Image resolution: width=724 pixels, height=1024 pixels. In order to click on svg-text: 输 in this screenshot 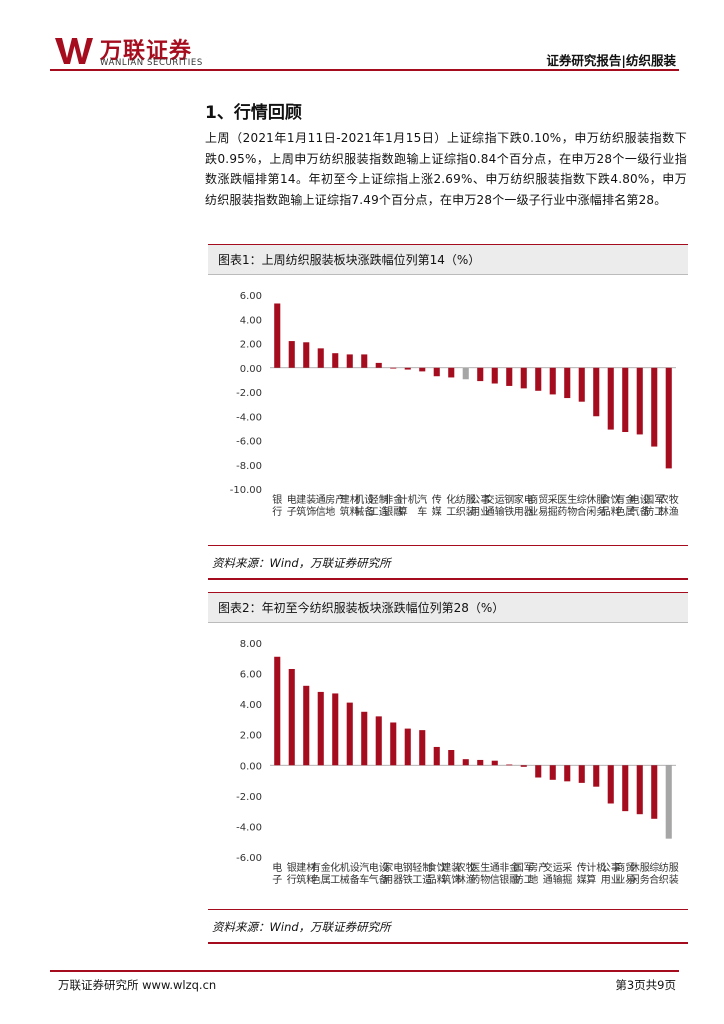, I will do `click(500, 511)`.